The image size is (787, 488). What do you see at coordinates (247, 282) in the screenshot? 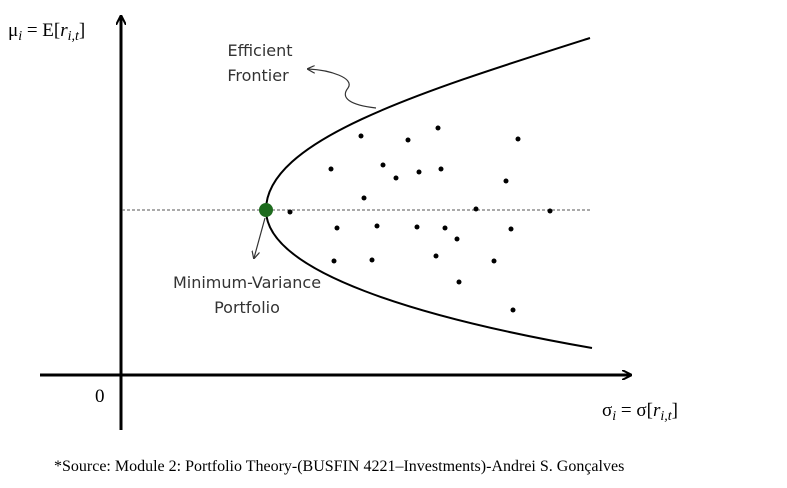
I see `min-variance-label: Minimum-Variance` at bounding box center [247, 282].